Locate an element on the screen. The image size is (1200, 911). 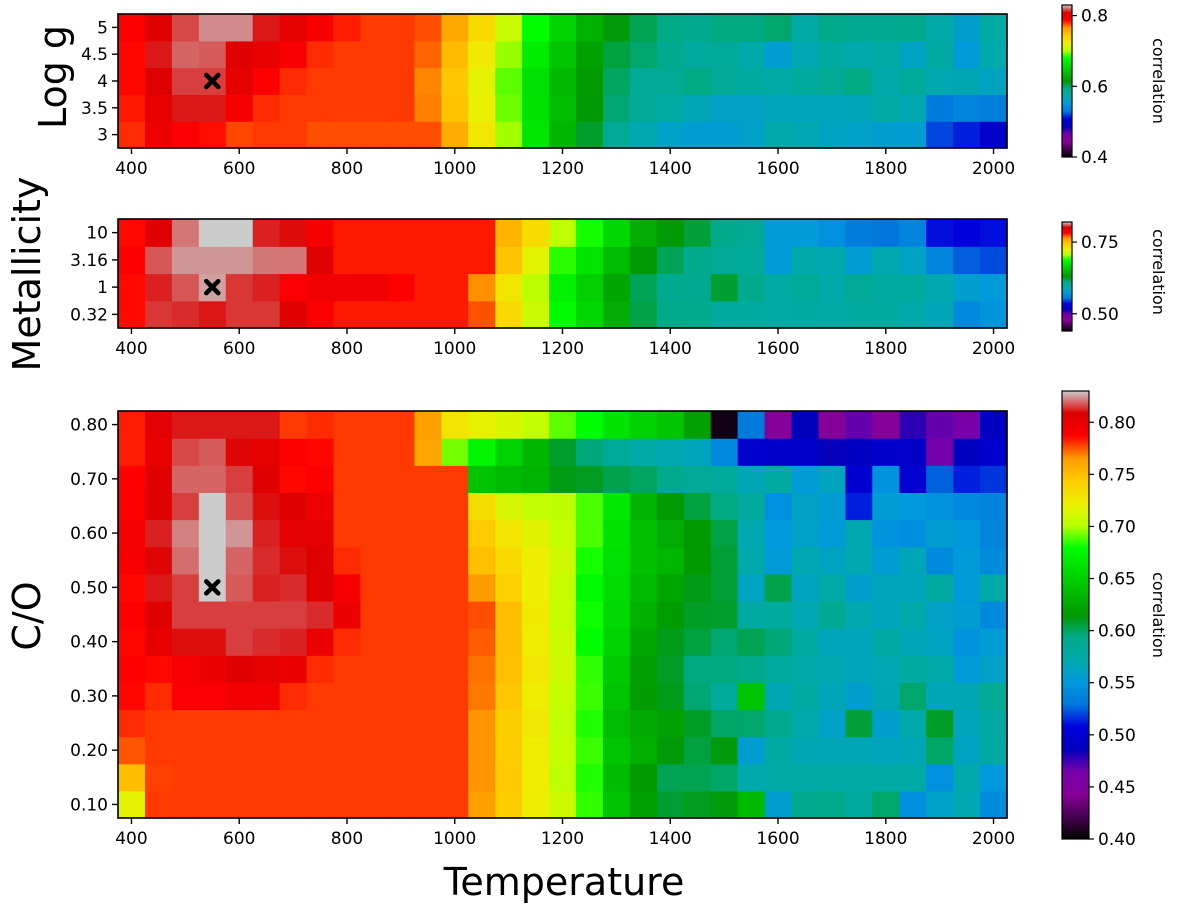
best-fit-marker is located at coordinates (212, 287).